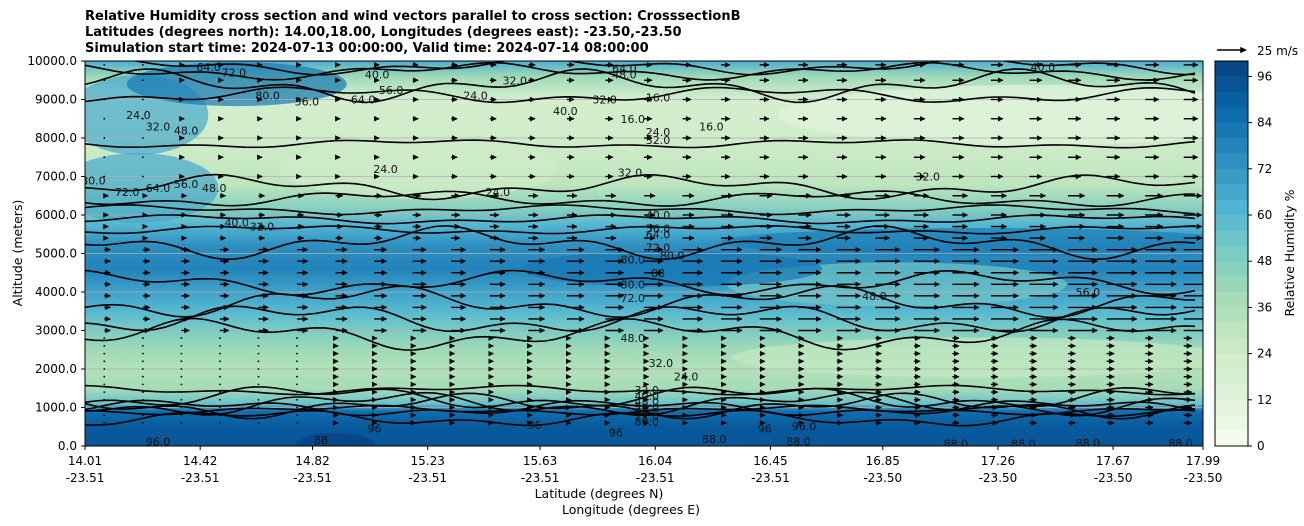  I want to click on y-tick-label: 8000.0, so click(56, 138).